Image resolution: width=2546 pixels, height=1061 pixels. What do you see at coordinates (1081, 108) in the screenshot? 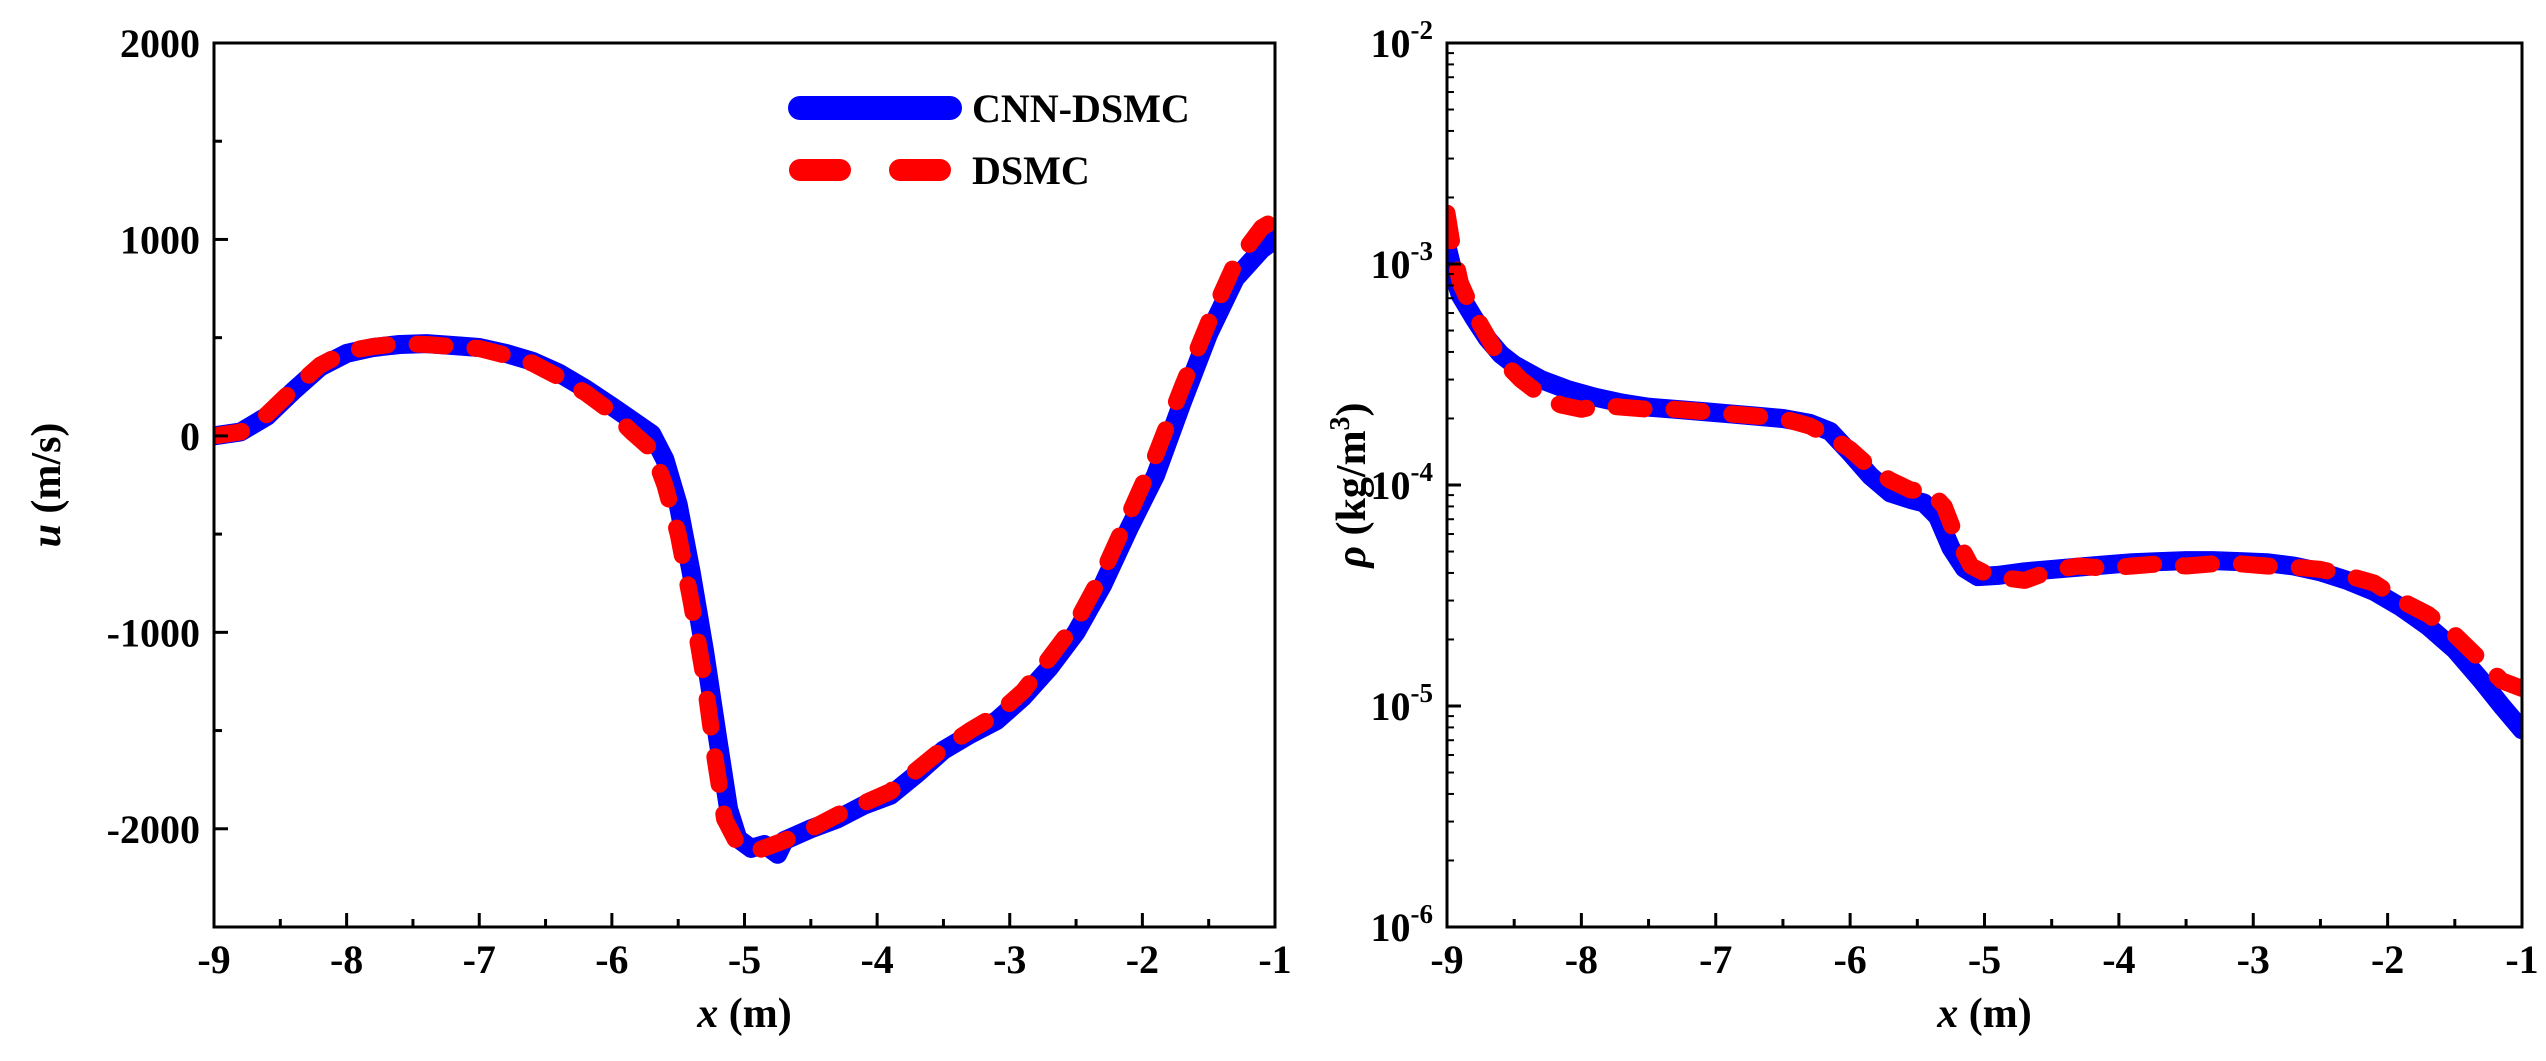
I see `legend-label-cnn-dsmc: CNN-DSMC` at bounding box center [1081, 108].